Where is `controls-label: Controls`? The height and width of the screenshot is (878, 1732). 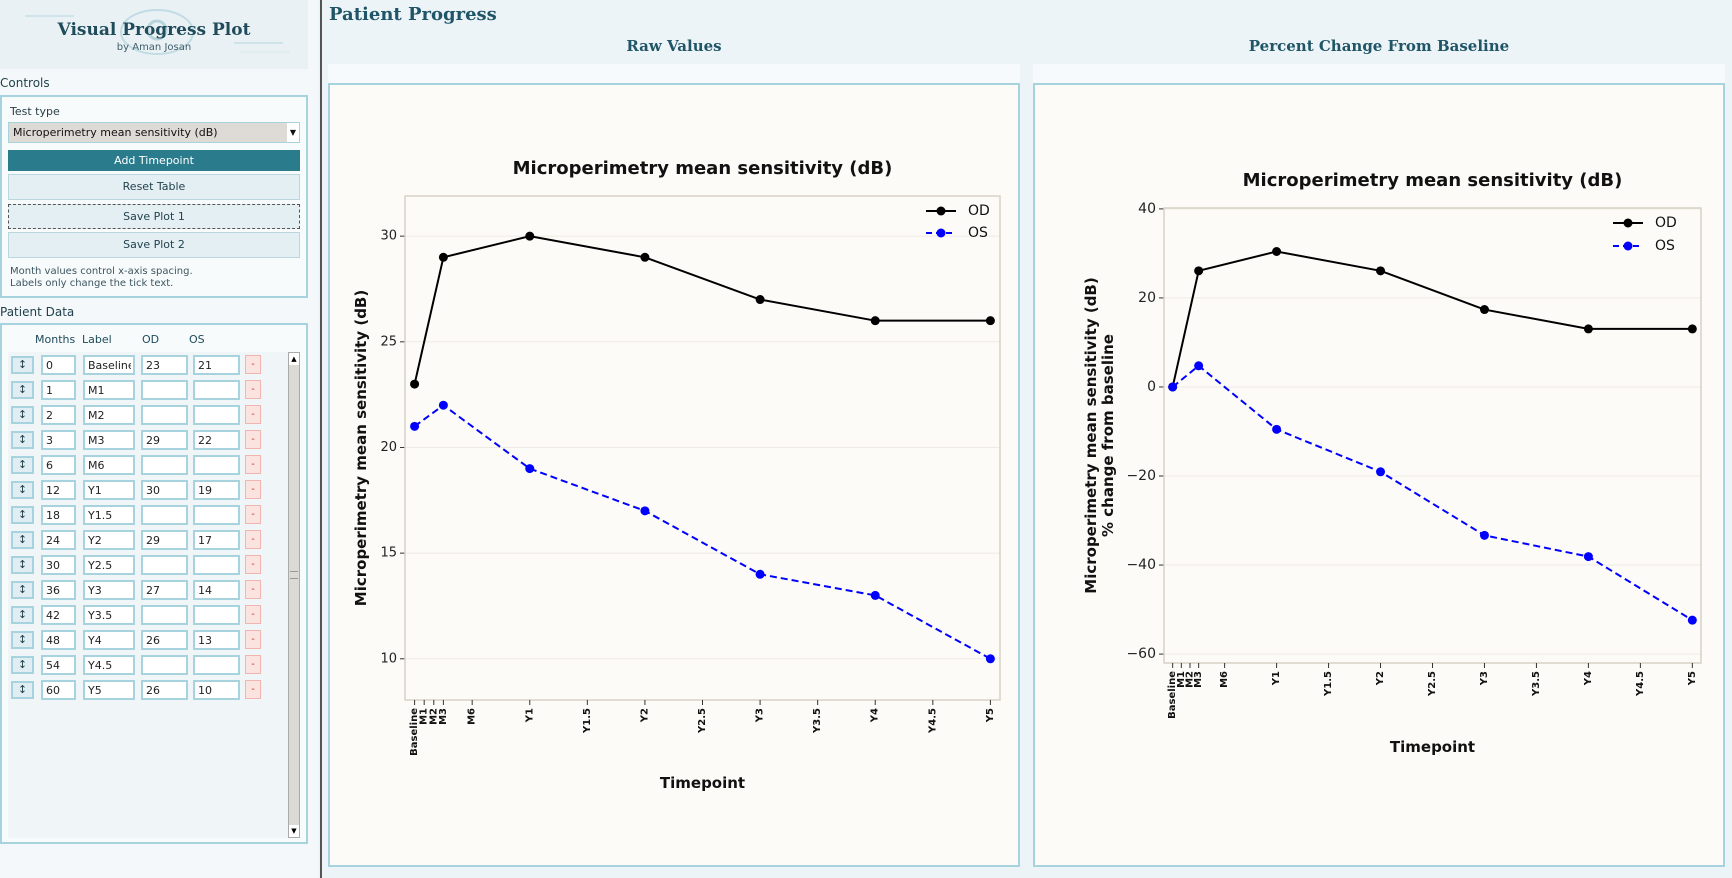
controls-label: Controls is located at coordinates (25, 83).